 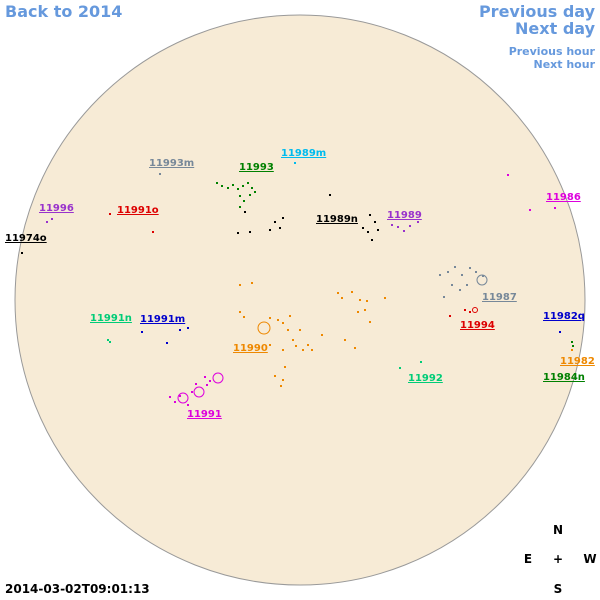 I want to click on region-label-11986: 11986, so click(x=563, y=197).